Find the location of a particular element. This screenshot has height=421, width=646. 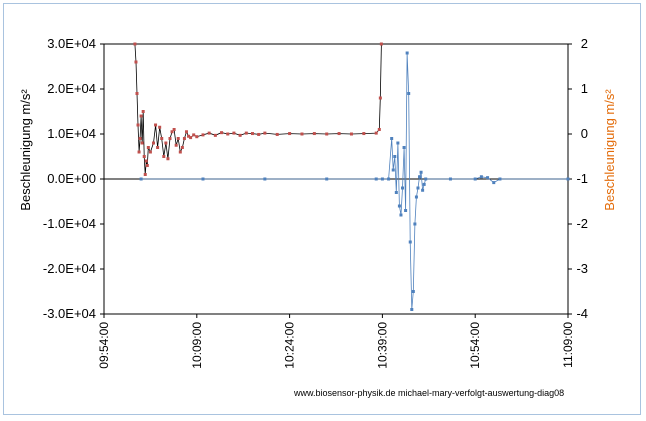

y2-axis-label: Beschleunigung m/s² is located at coordinates (609, 150).